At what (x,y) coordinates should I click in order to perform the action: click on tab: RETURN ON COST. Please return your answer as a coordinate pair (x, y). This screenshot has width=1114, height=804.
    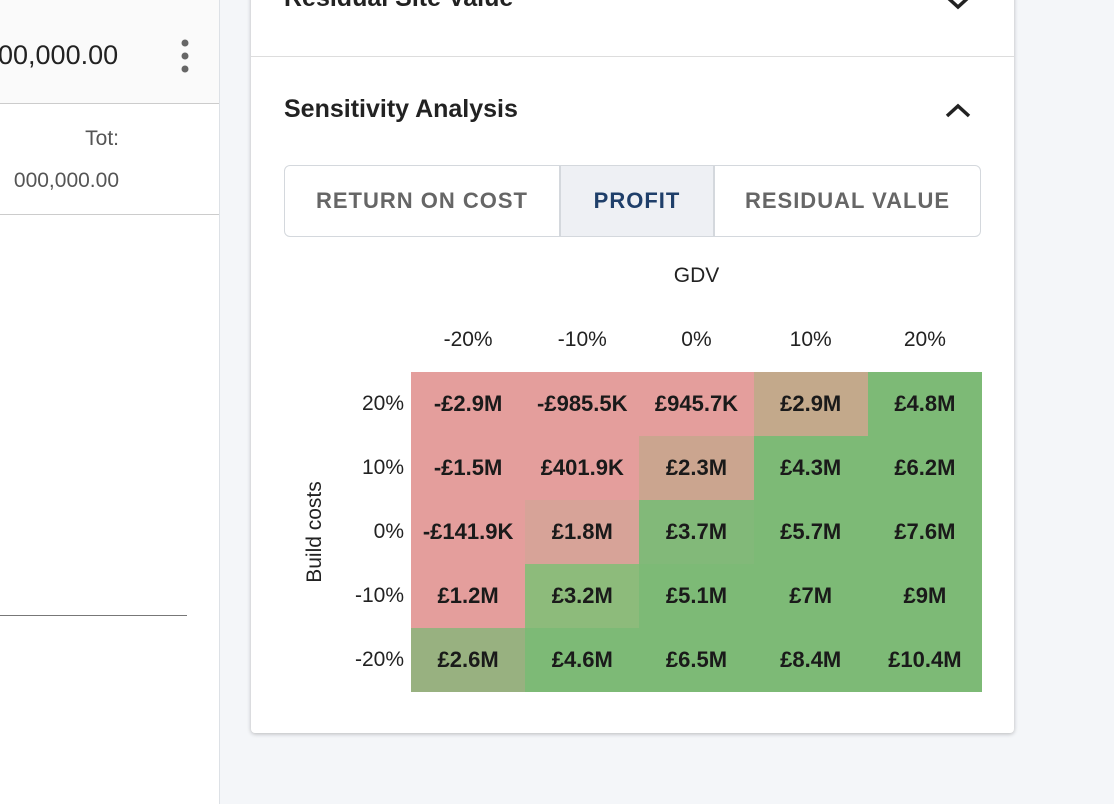
    Looking at the image, I should click on (422, 201).